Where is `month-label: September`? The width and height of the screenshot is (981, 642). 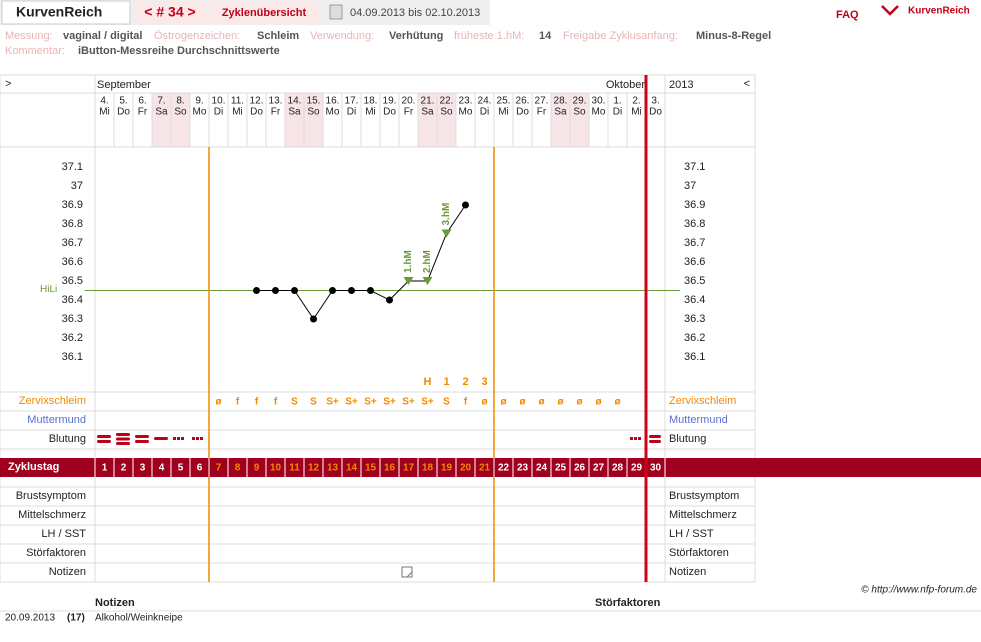 month-label: September is located at coordinates (124, 85).